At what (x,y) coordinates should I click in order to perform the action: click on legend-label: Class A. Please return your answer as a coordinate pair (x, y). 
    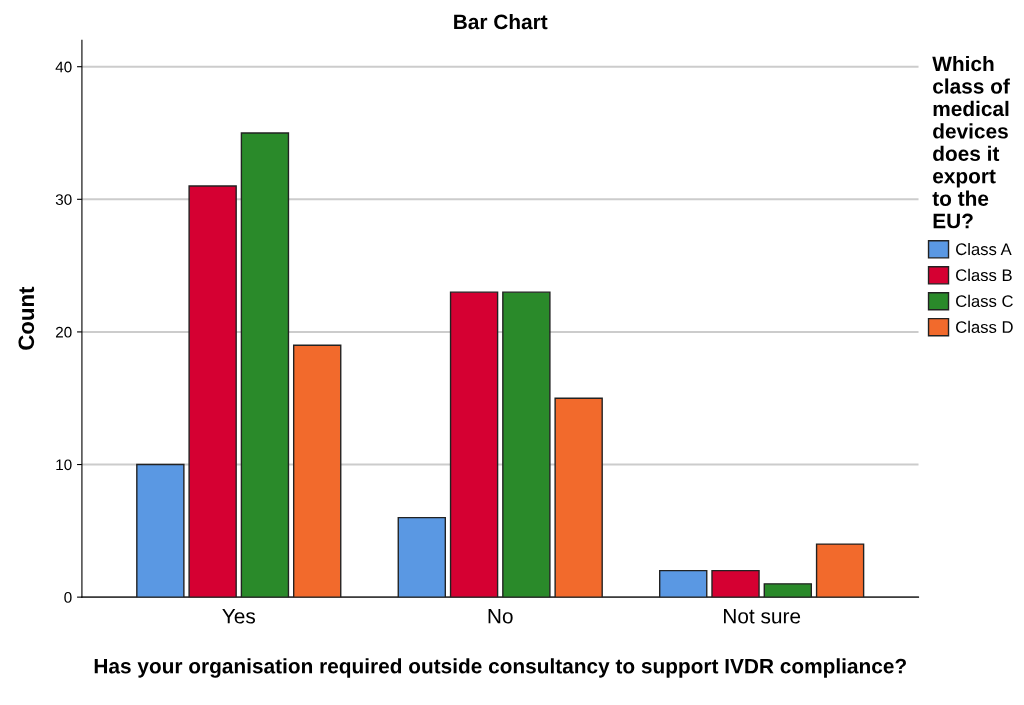
    Looking at the image, I should click on (984, 249).